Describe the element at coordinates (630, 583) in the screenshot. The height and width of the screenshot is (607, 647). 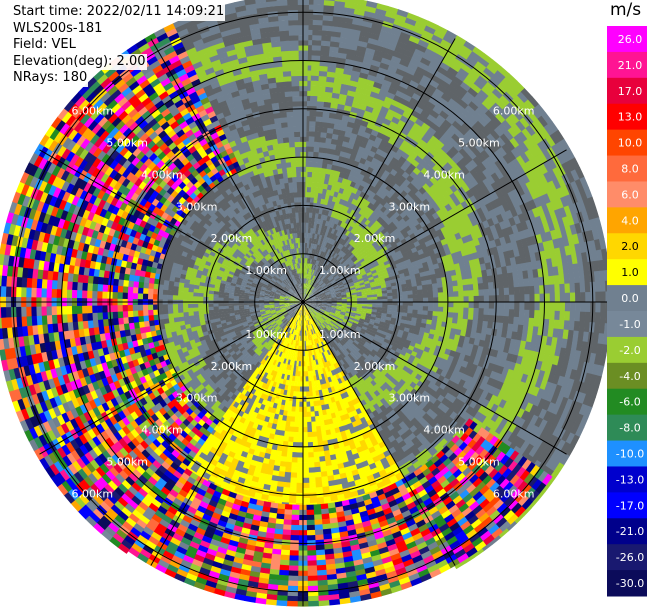
I see `colorbar-tick-21: -30.0` at that location.